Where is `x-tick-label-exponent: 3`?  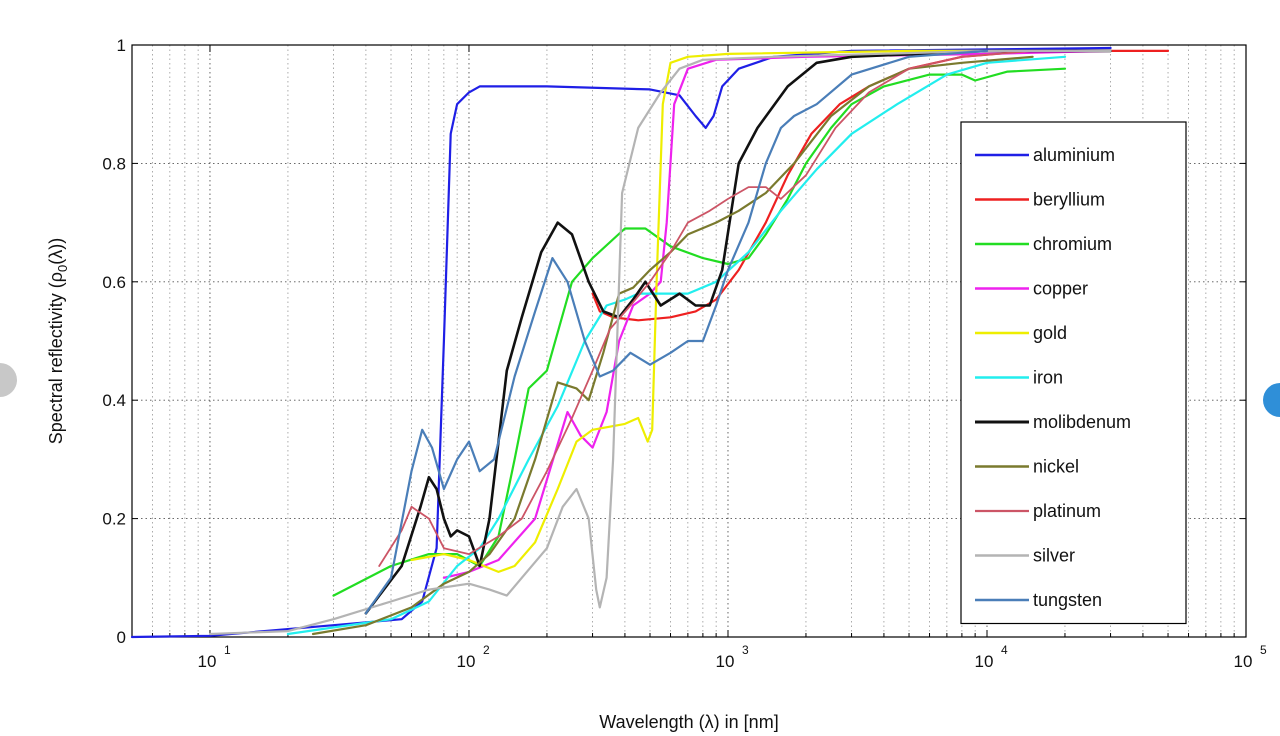 x-tick-label-exponent: 3 is located at coordinates (745, 650).